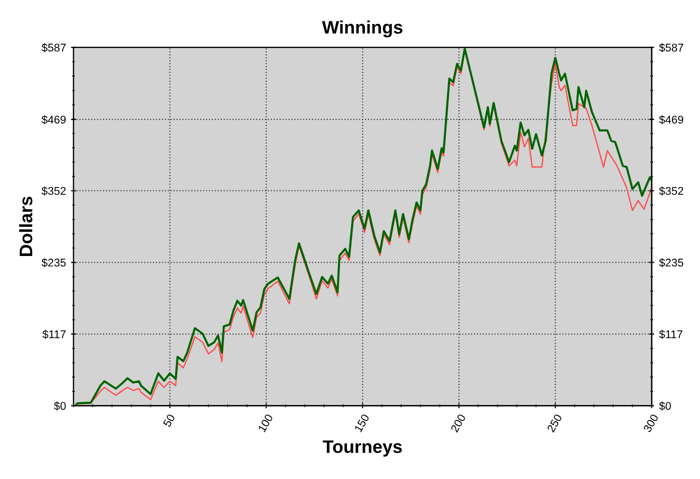  Describe the element at coordinates (362, 448) in the screenshot. I see `x-axis-title: Tourneys` at that location.